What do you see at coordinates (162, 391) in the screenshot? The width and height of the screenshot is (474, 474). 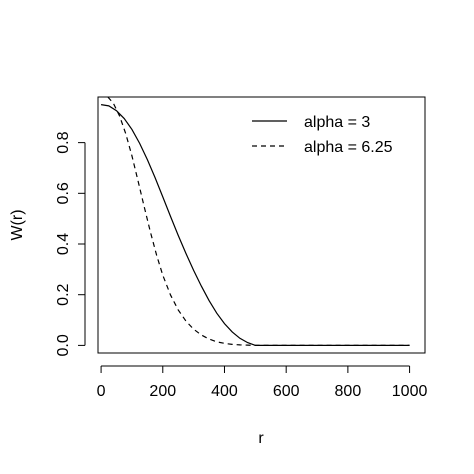 I see `x-tick-label: 200` at bounding box center [162, 391].